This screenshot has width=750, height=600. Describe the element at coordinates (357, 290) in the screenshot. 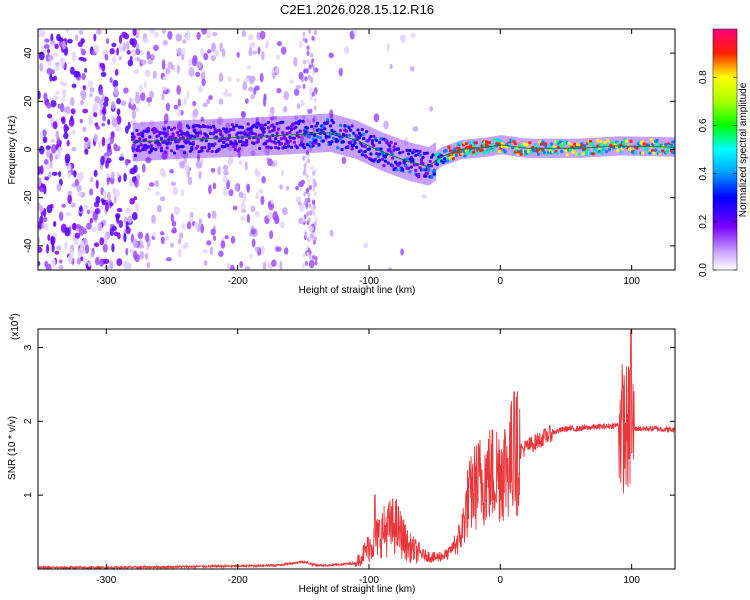

I see `spectrogram-x-label: Height of straight line (km)` at that location.